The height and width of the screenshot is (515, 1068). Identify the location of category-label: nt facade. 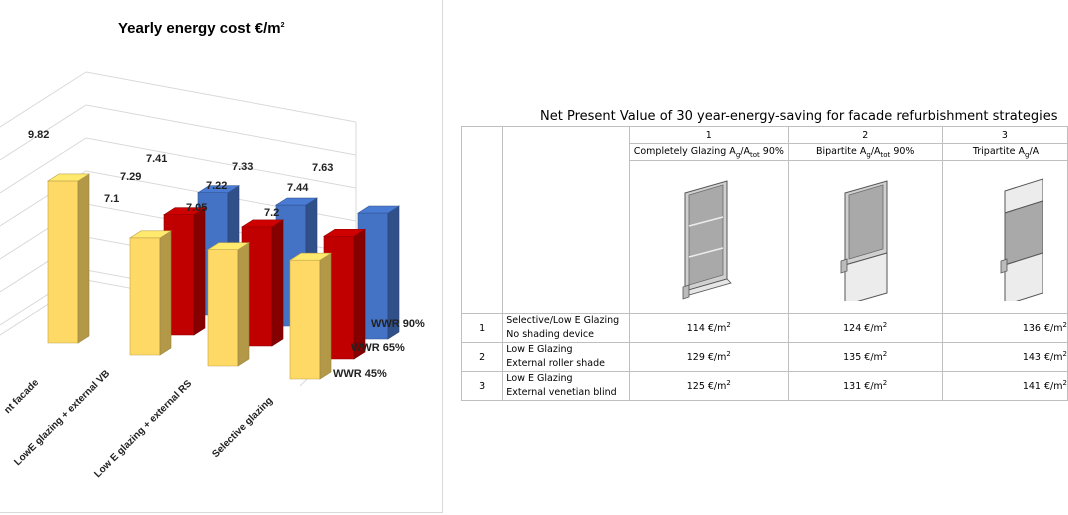
(21, 396).